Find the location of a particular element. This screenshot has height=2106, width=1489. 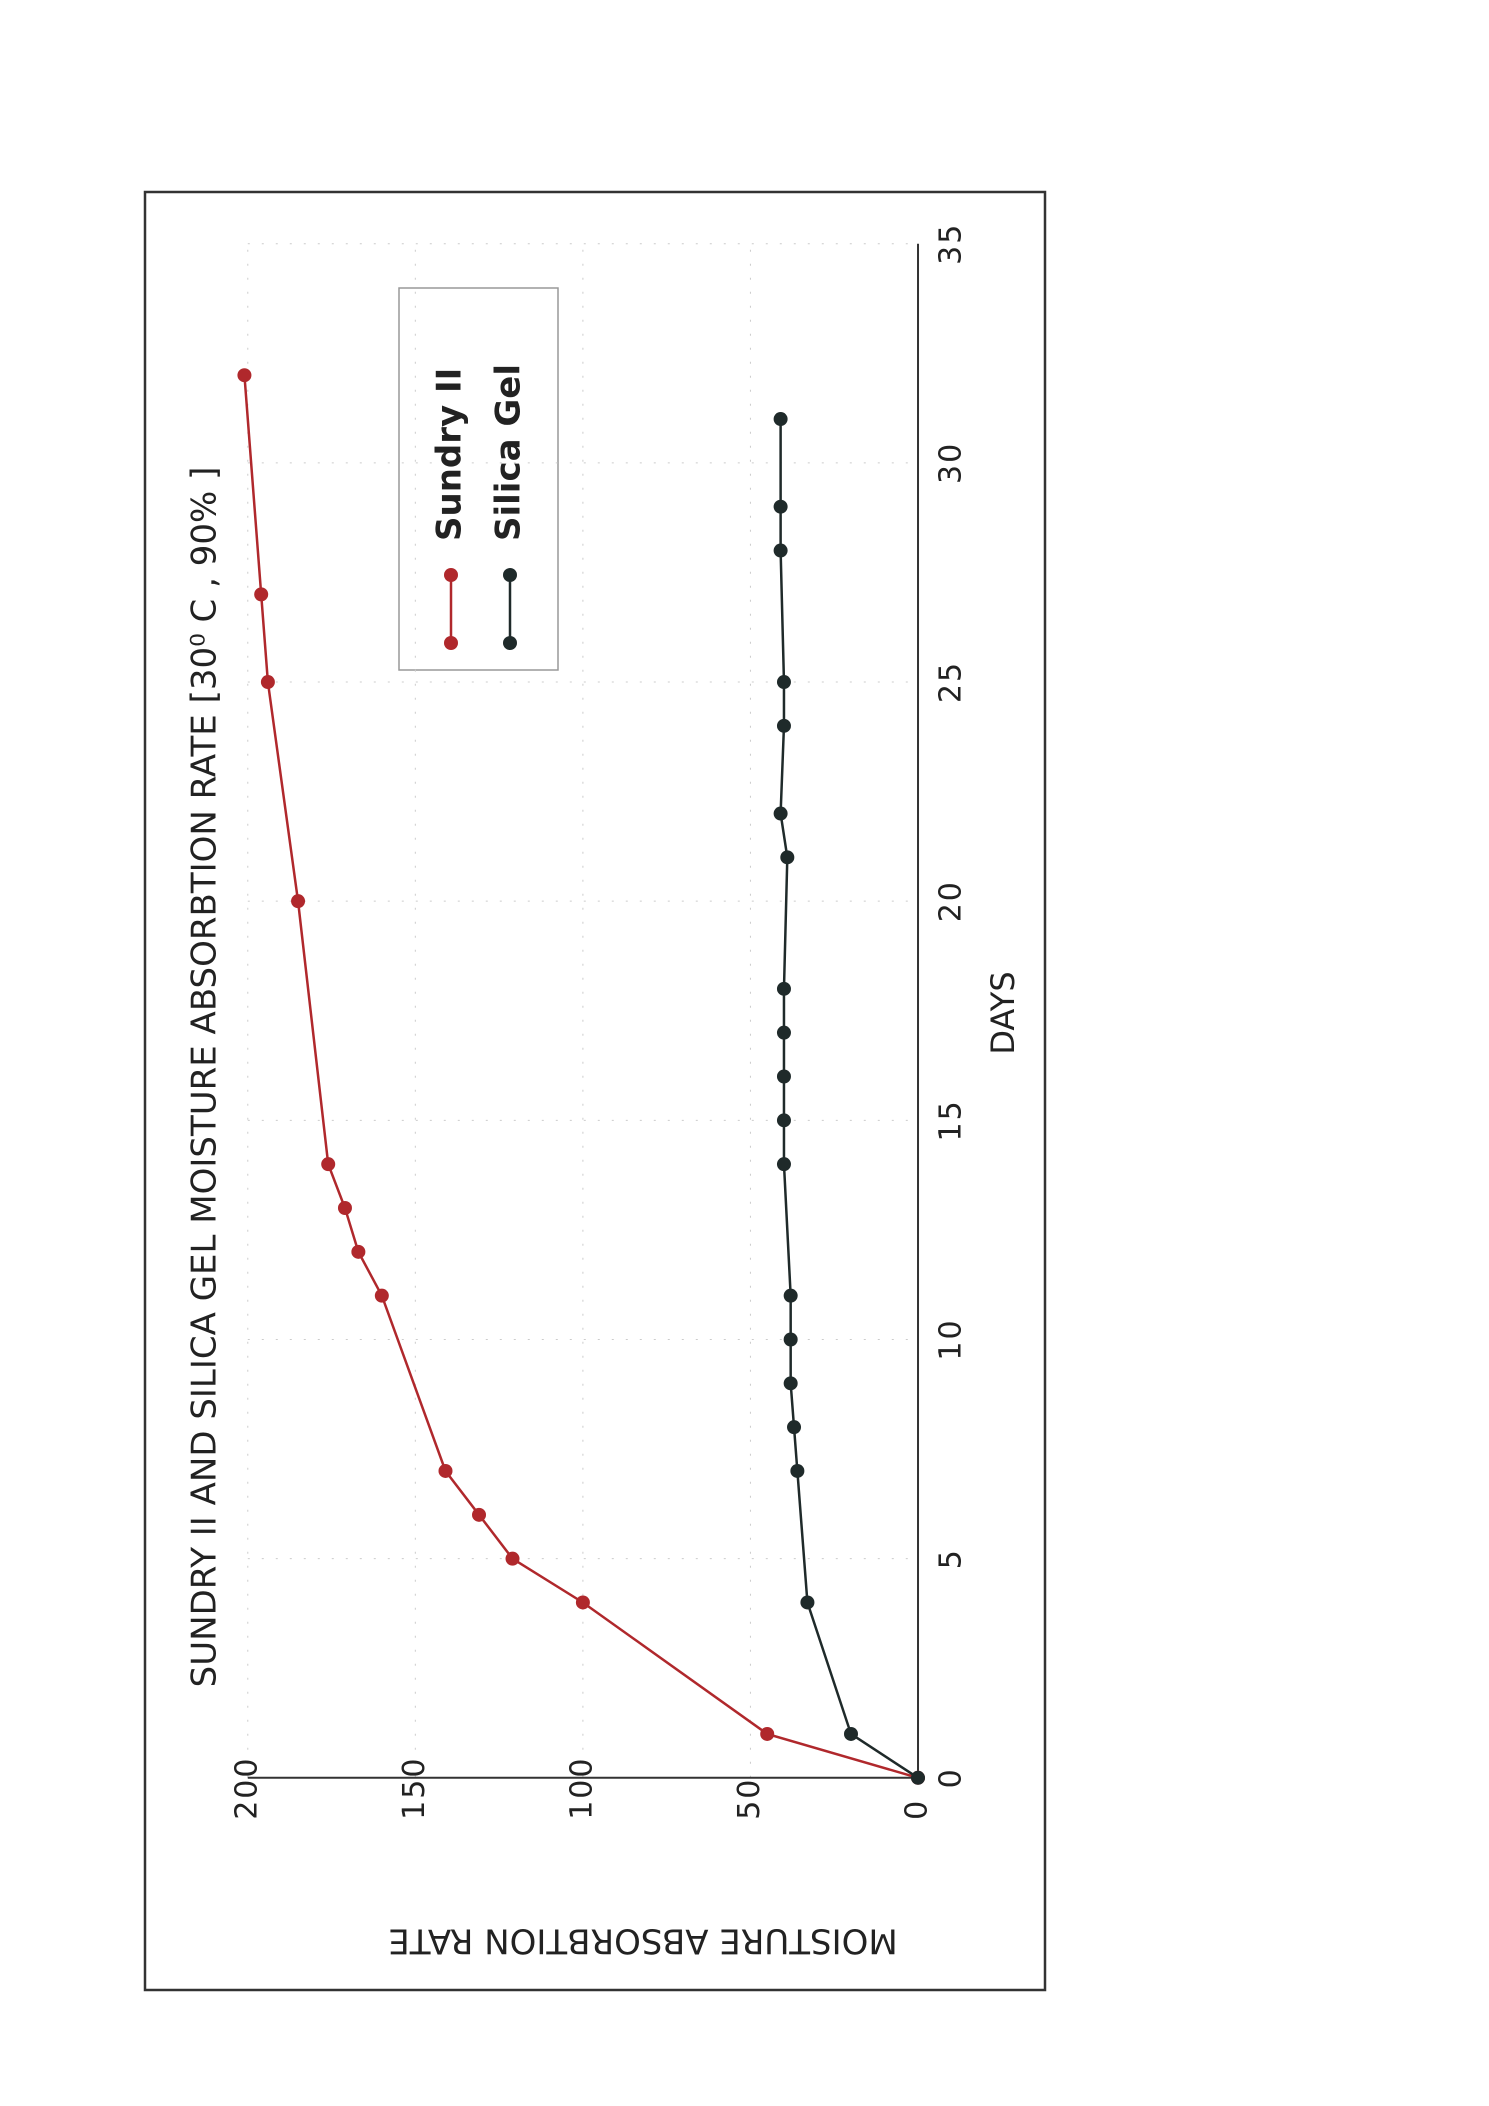

y-tick-label: 150 is located at coordinates (414, 1788).